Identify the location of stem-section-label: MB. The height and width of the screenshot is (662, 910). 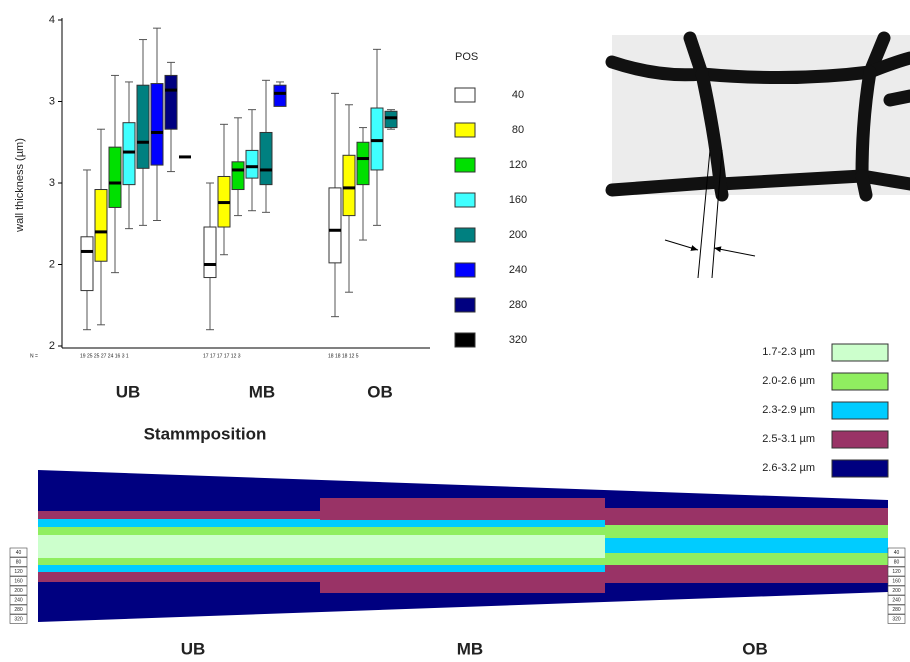
(470, 648).